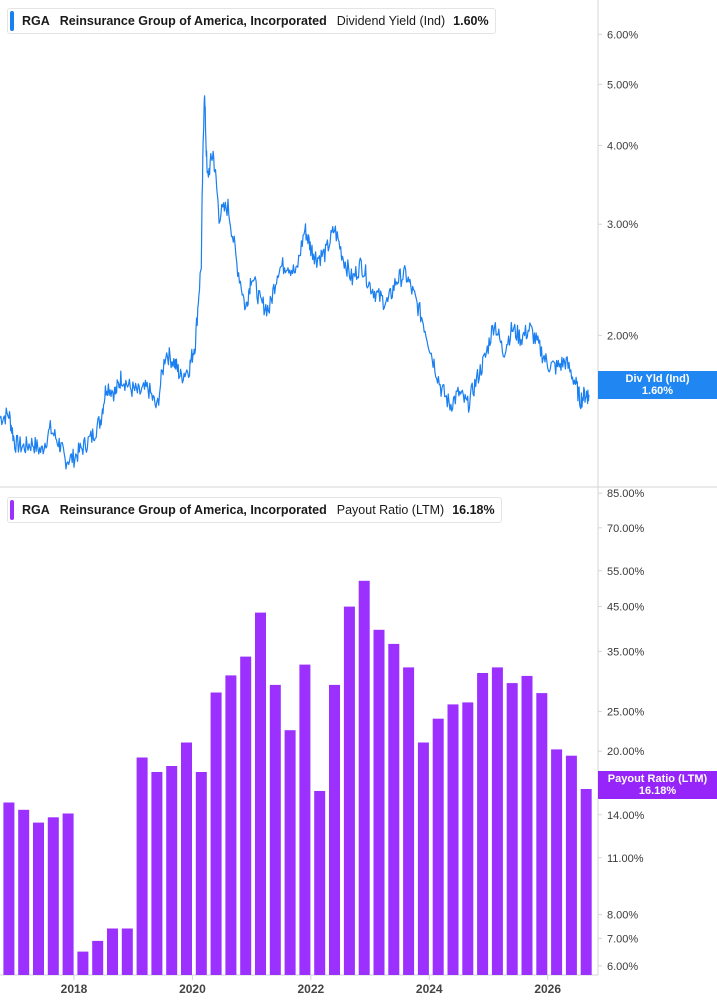 Image resolution: width=717 pixels, height=1005 pixels. Describe the element at coordinates (310, 989) in the screenshot. I see `x-tick-label: 2022` at that location.